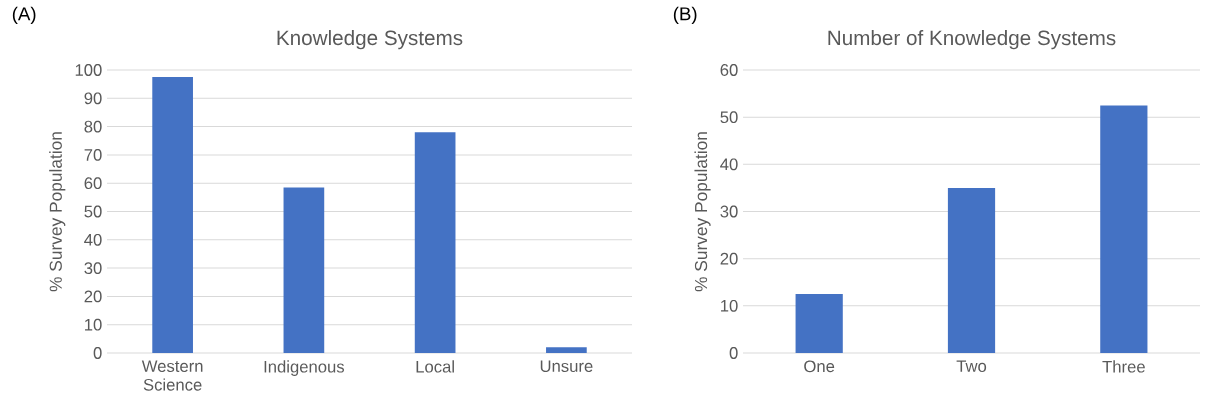  Describe the element at coordinates (172, 375) in the screenshot. I see `x-tick-label: Western Science` at that location.